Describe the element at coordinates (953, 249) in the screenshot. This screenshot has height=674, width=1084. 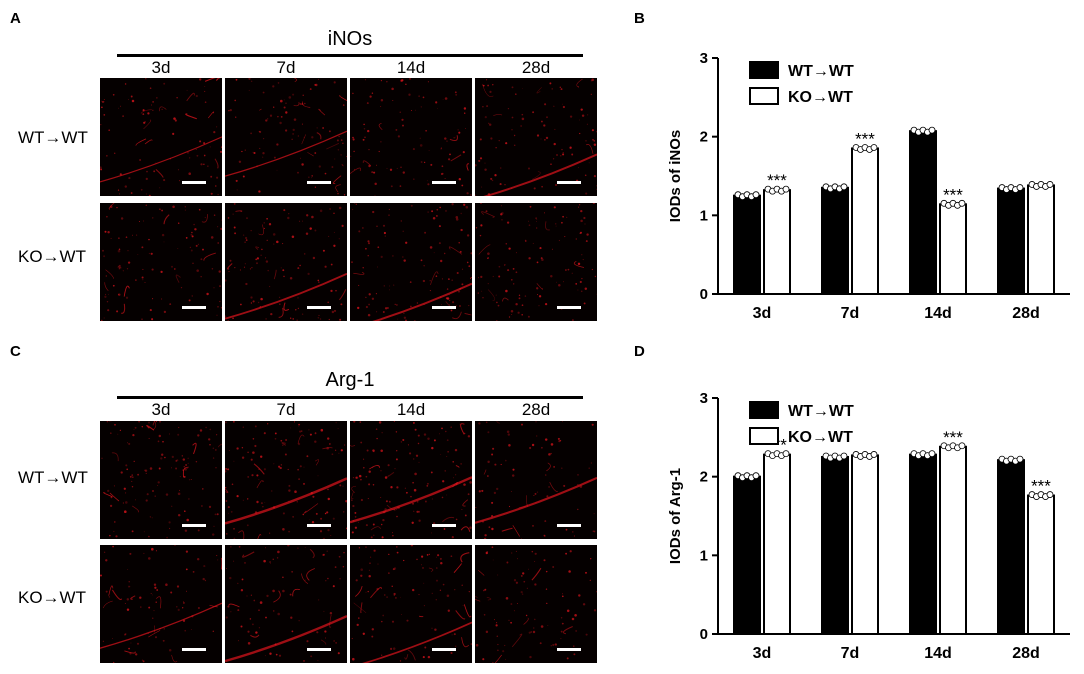
I see `bar-ko` at that location.